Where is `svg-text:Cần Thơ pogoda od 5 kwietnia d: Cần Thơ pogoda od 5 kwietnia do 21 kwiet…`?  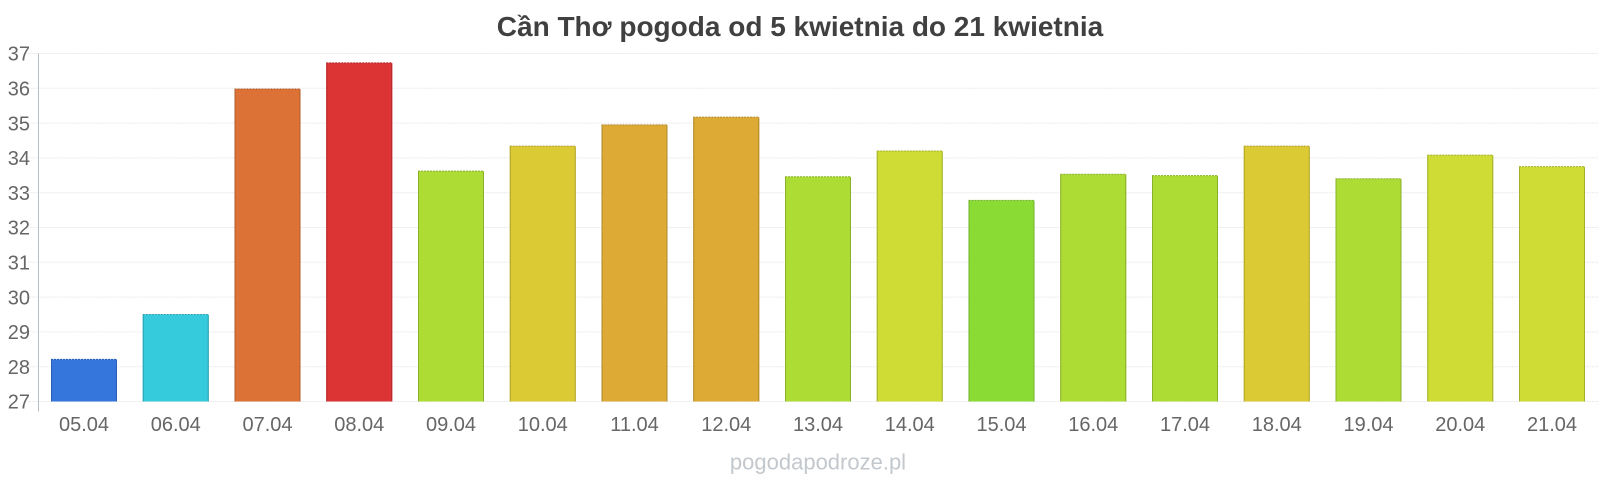 svg-text:Cần Thơ pogoda od 5 kwietnia d: Cần Thơ pogoda od 5 kwietnia do 21 kwiet… is located at coordinates (800, 26).